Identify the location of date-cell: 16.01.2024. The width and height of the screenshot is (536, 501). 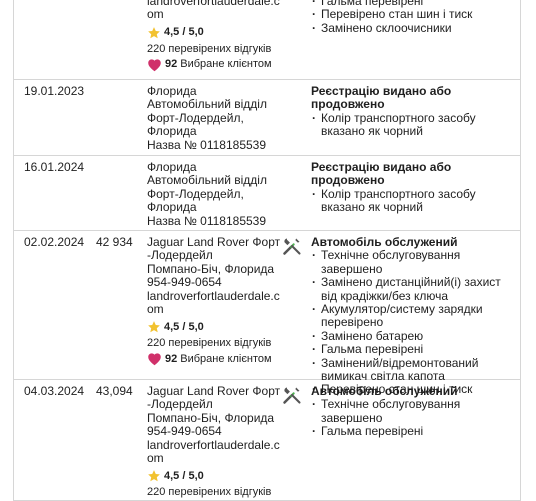
(54, 167).